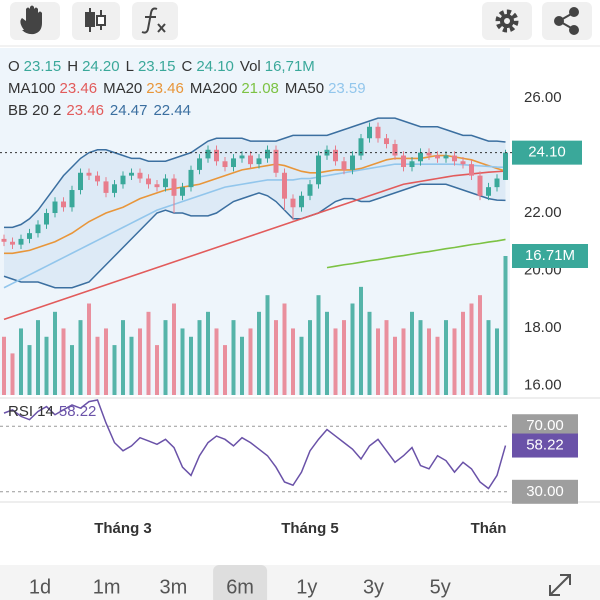  Describe the element at coordinates (72, 66) in the screenshot. I see `legend-text: H` at that location.